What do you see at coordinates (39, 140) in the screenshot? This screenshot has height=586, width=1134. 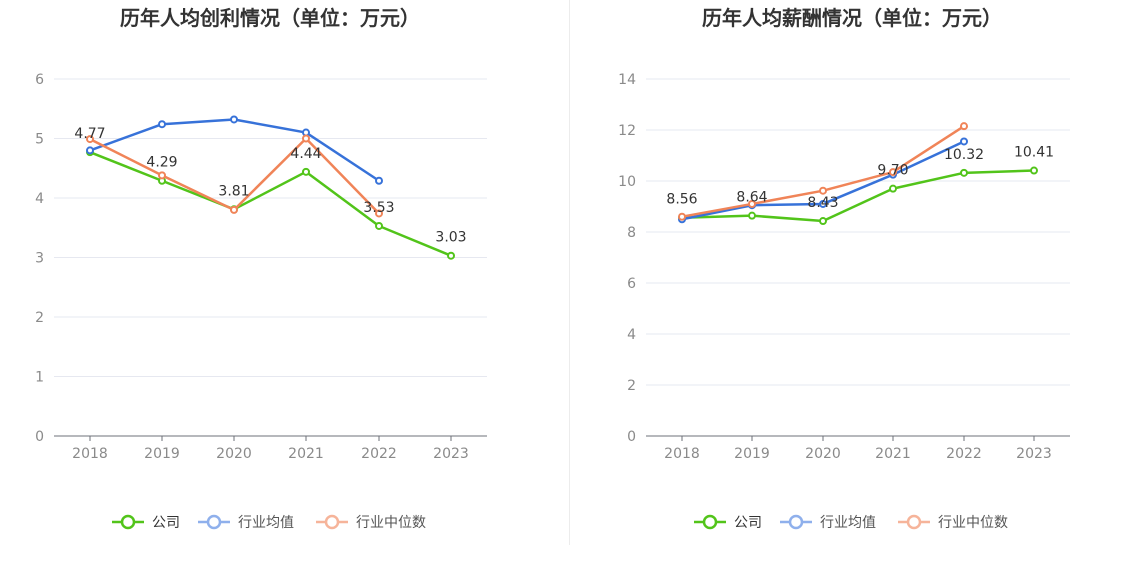 I see `y-tick-label: 5` at bounding box center [39, 140].